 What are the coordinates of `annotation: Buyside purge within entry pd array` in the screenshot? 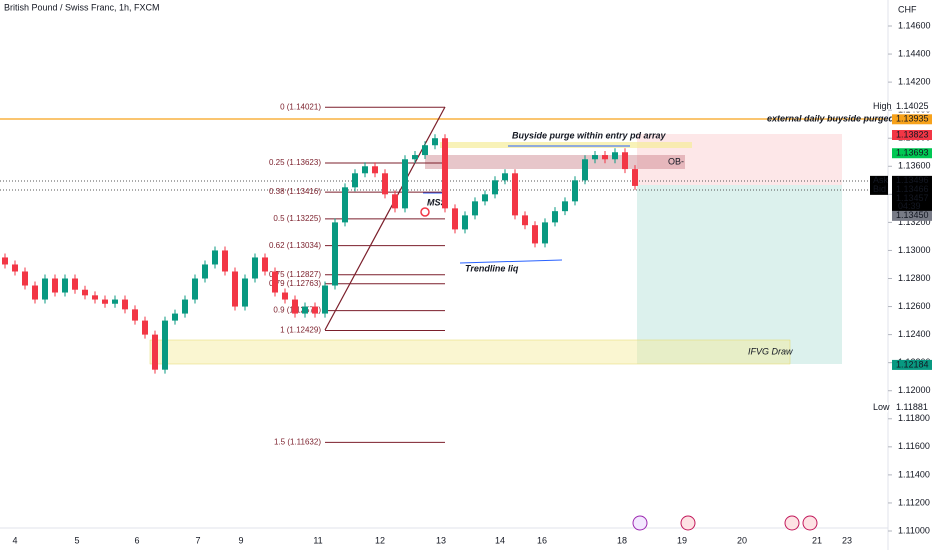 It's located at (589, 135).